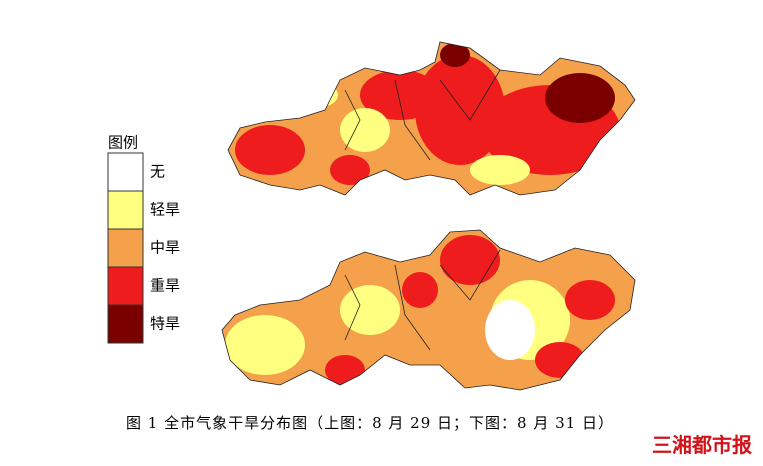 Image resolution: width=763 pixels, height=466 pixels. Describe the element at coordinates (165, 324) in the screenshot. I see `legend-label: 特旱` at that location.